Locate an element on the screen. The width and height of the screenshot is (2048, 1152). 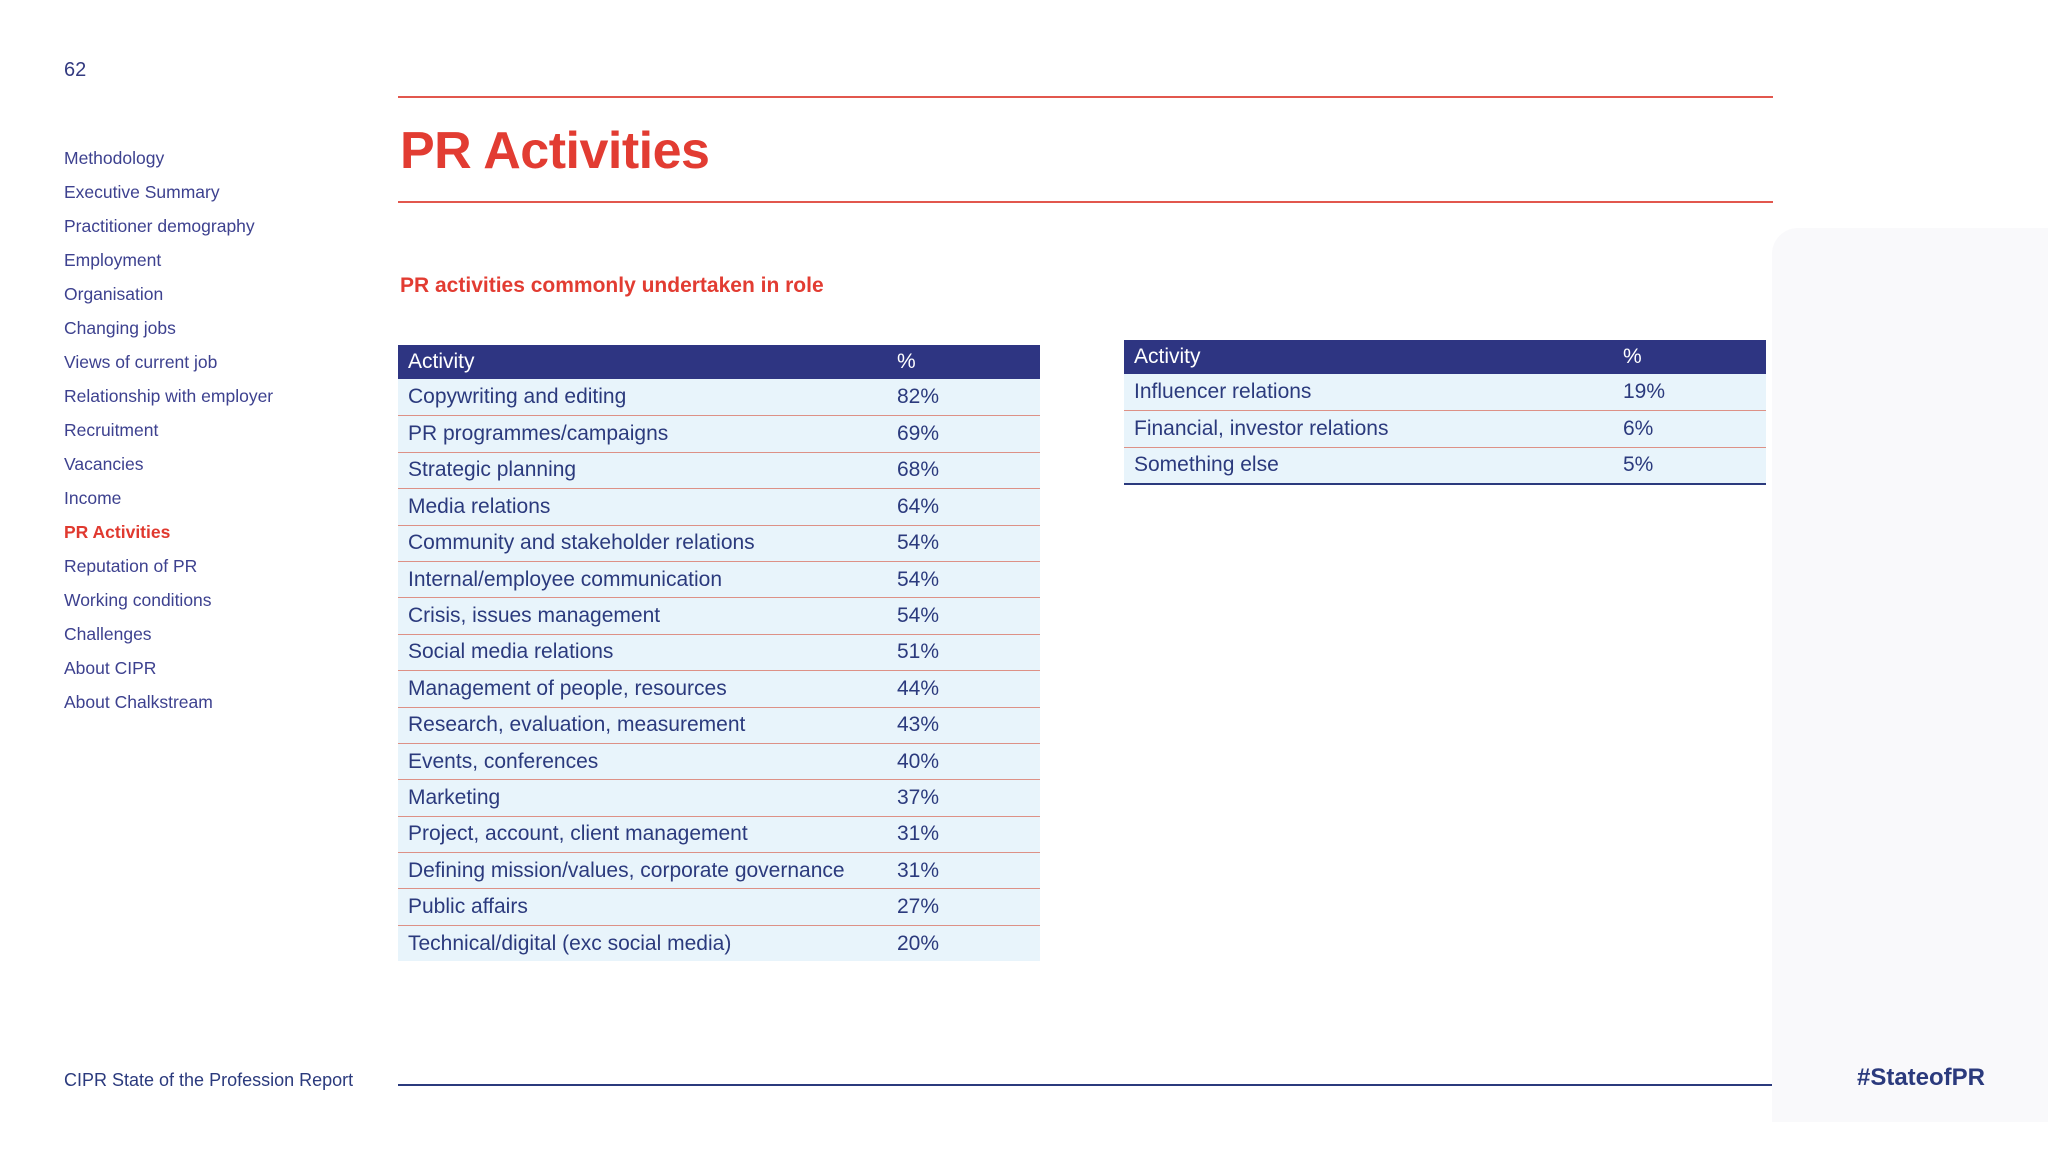
table-row: Community and stakeholder relations 54% is located at coordinates (719, 542).